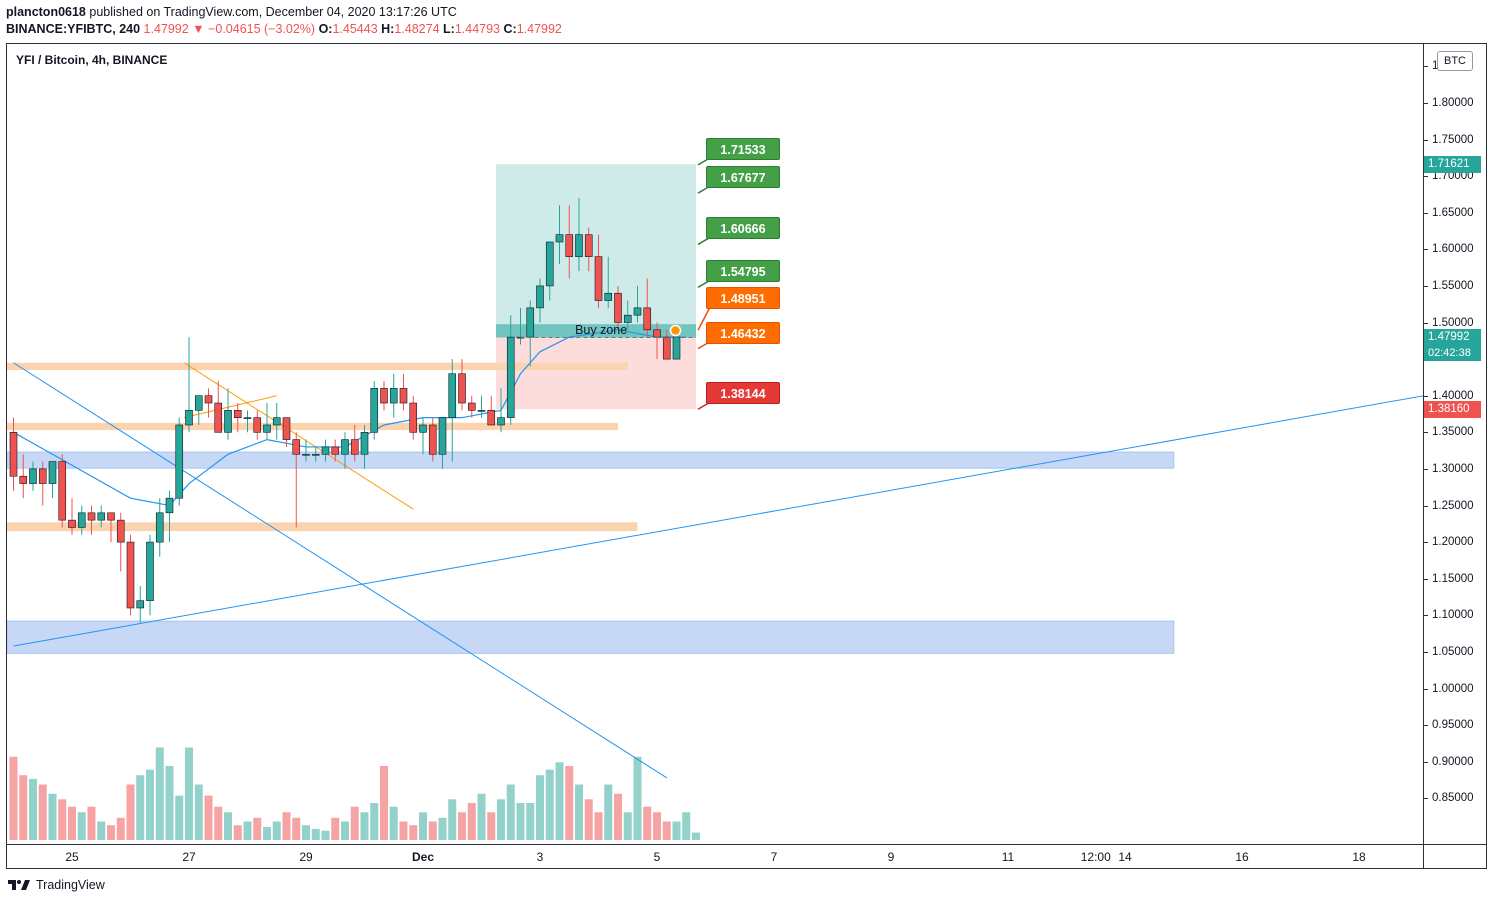  I want to click on price-tick-label: 1.75000, so click(1453, 139).